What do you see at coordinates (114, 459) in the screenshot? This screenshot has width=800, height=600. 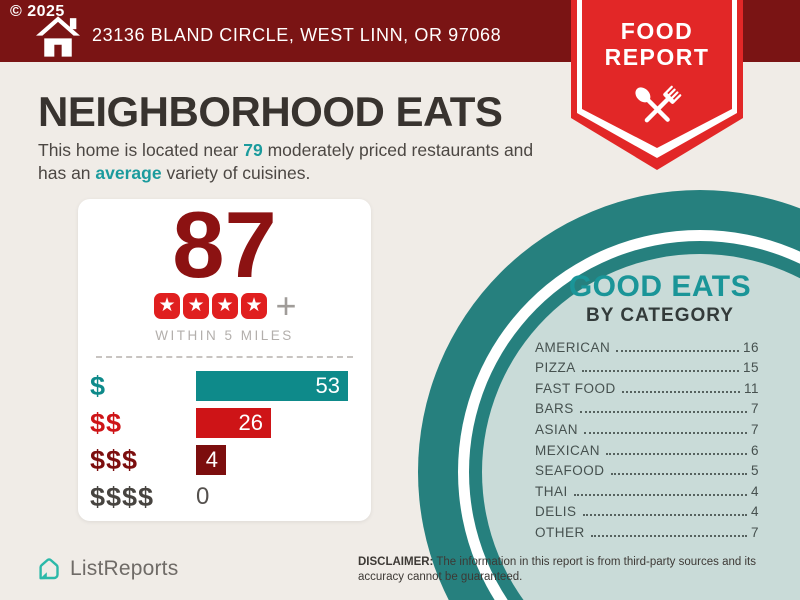 I see `price-tier-label: $$$` at bounding box center [114, 459].